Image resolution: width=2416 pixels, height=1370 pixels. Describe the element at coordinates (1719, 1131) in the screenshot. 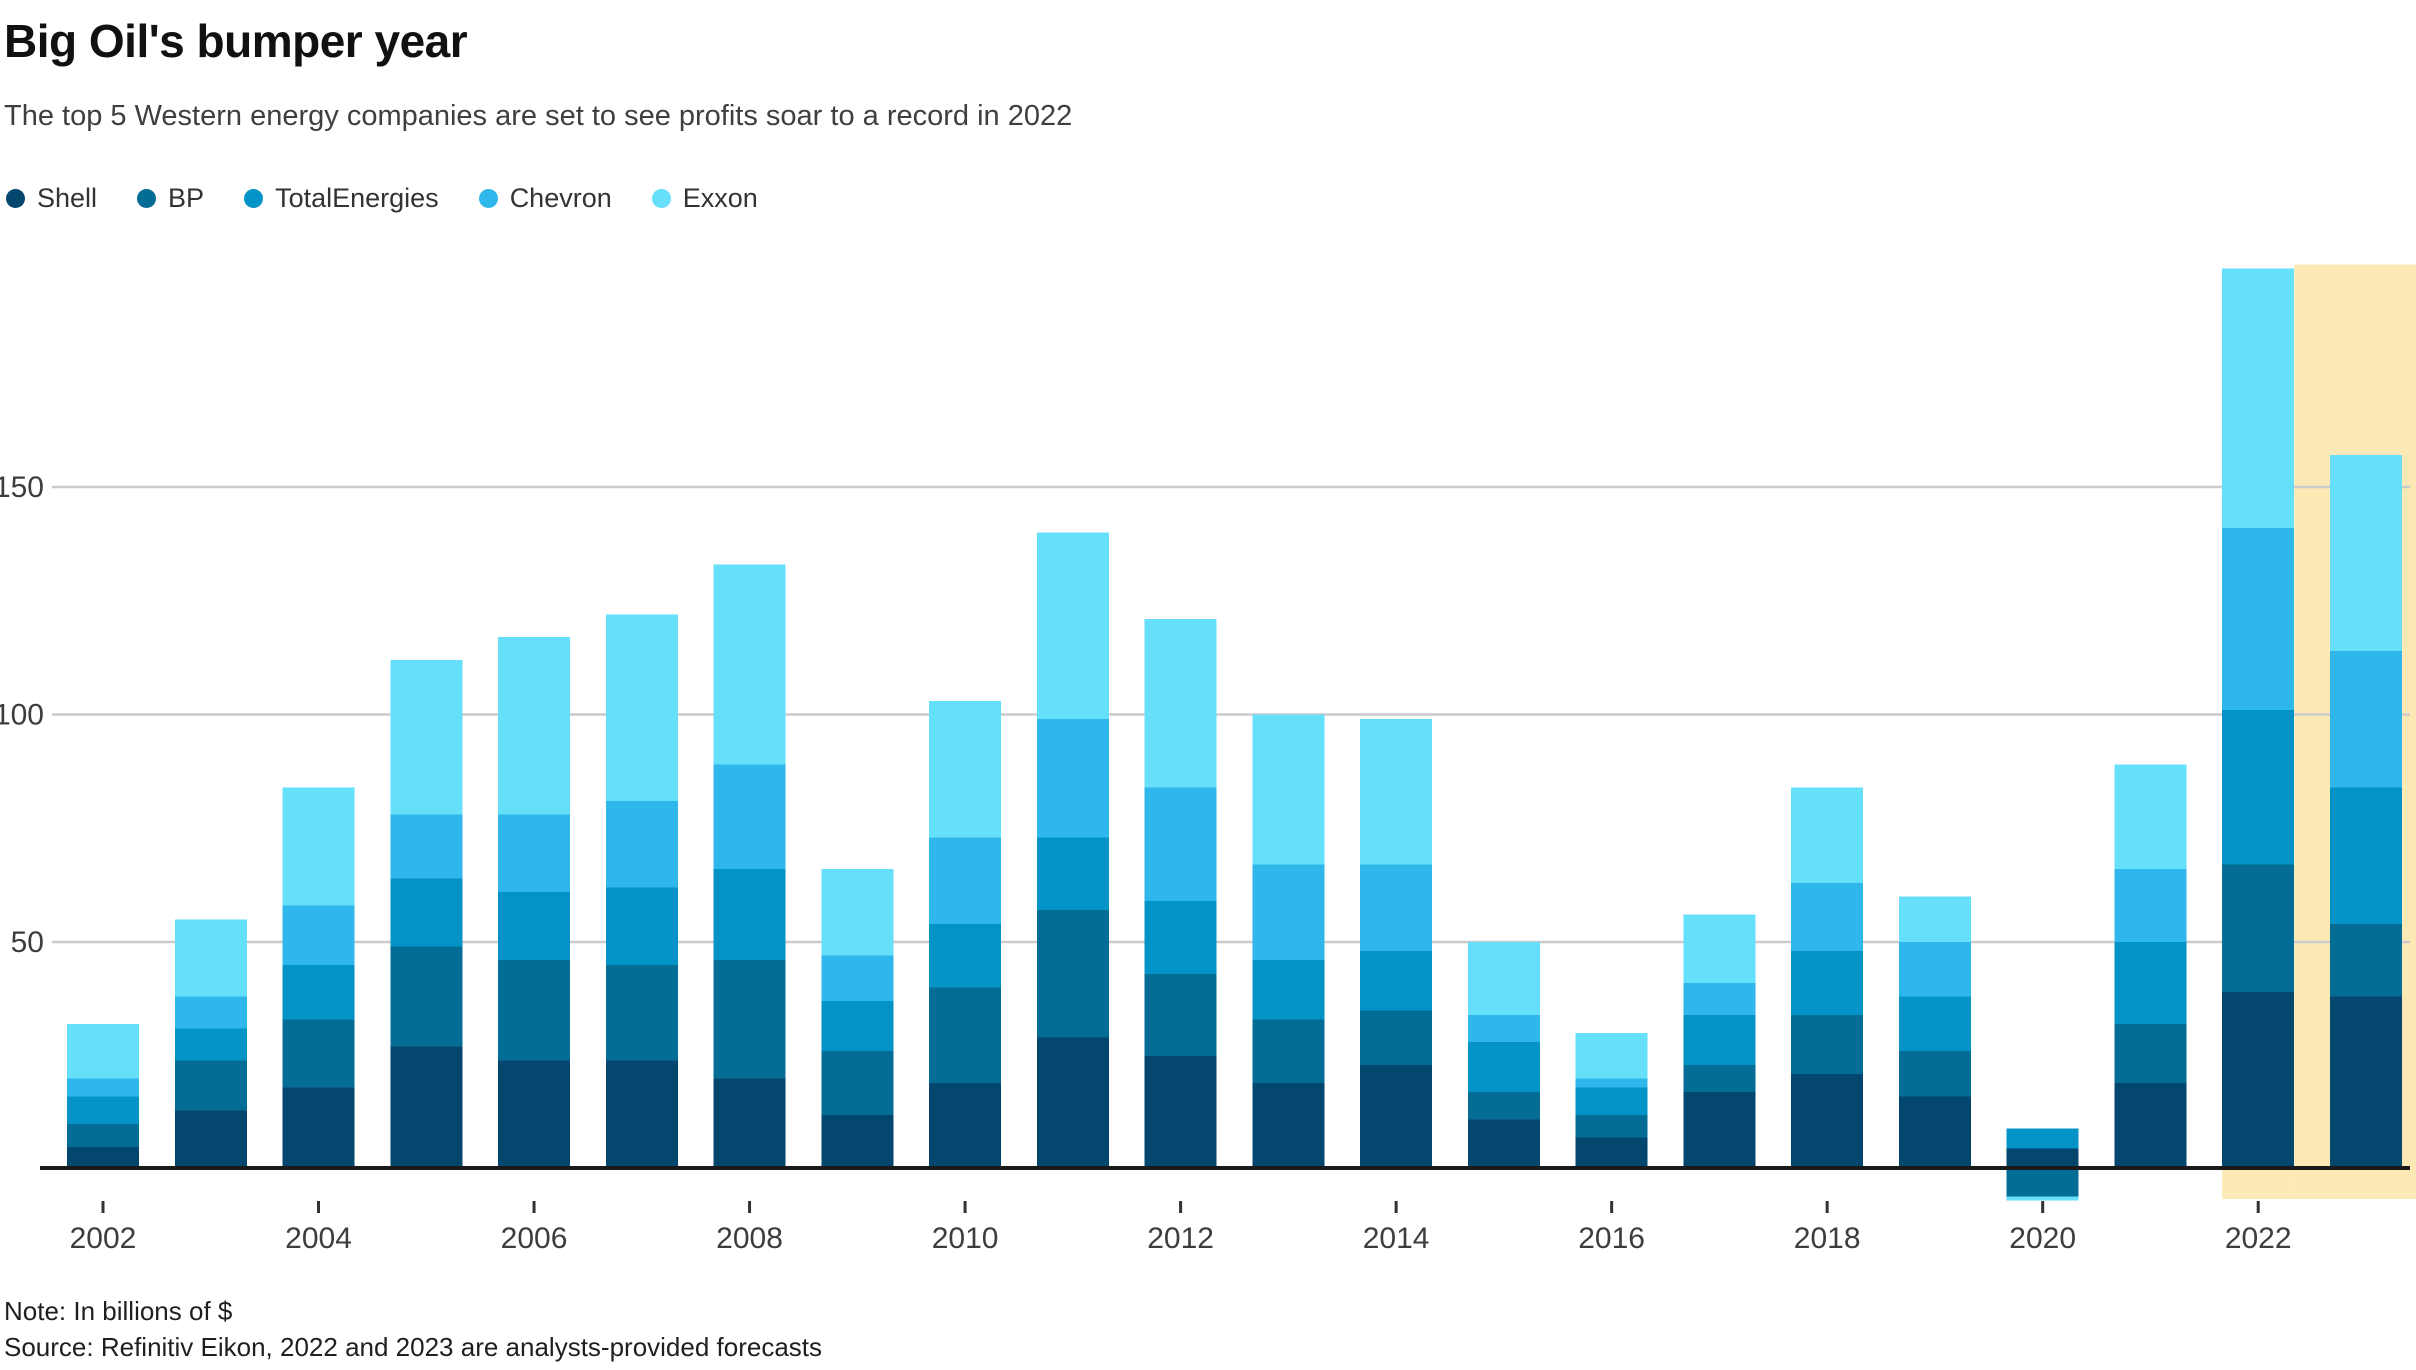

I see `bar-segment-2017-shell` at that location.